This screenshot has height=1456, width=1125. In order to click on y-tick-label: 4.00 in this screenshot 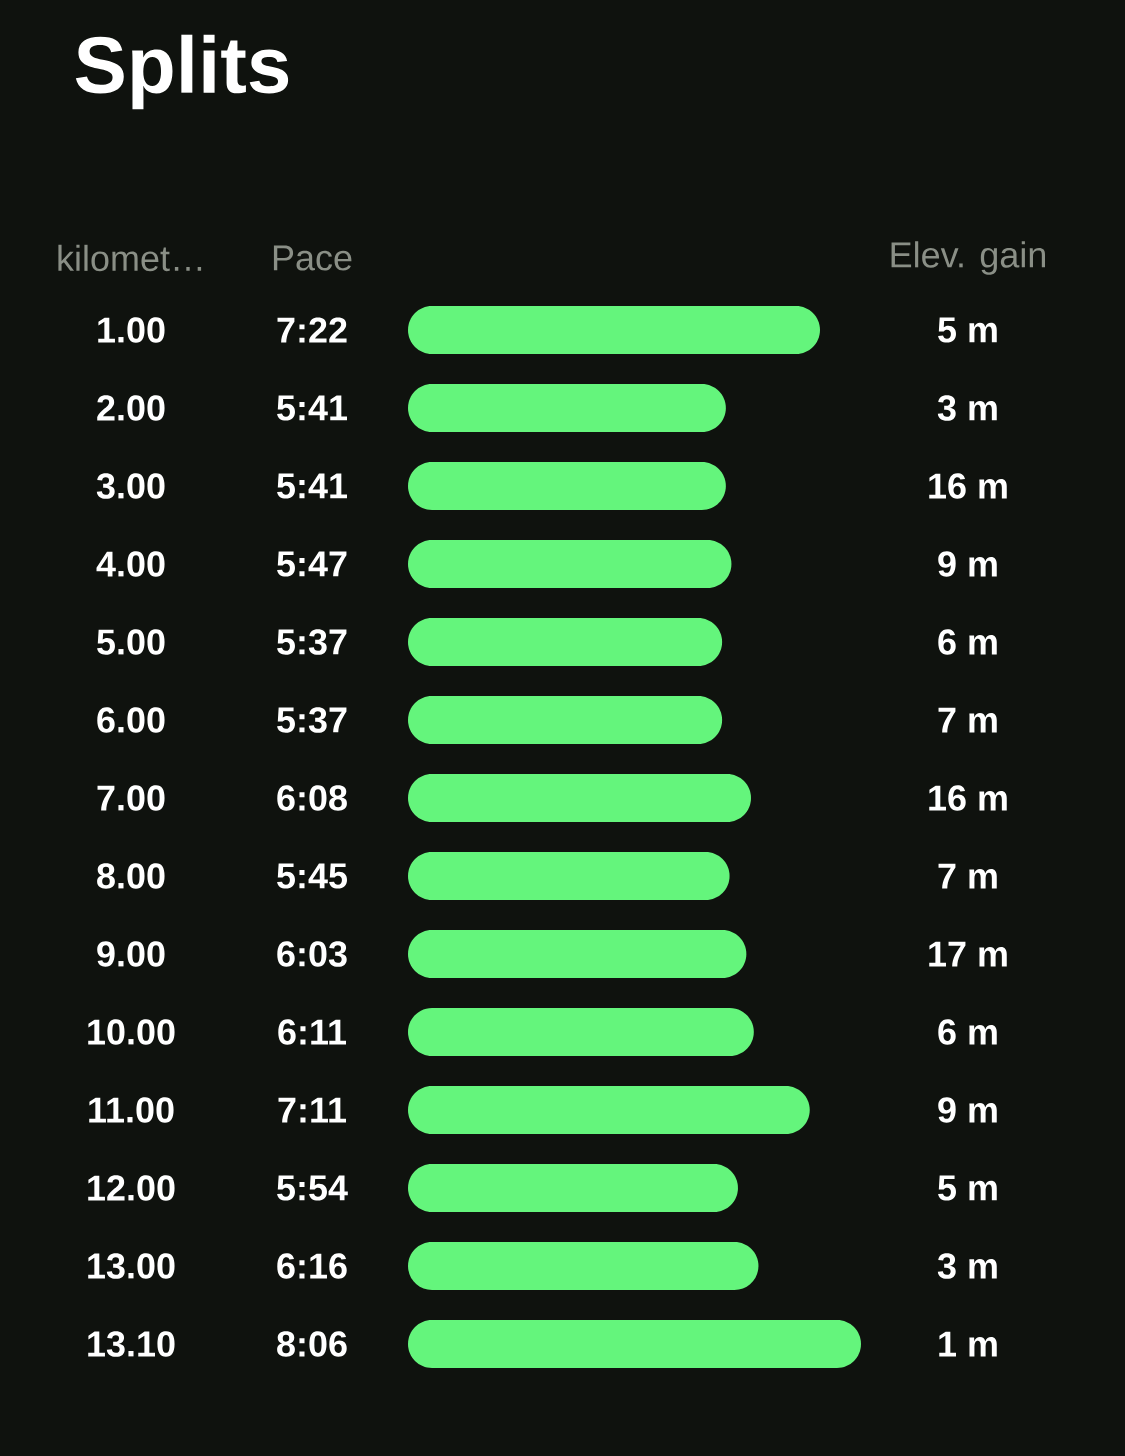, I will do `click(130, 564)`.